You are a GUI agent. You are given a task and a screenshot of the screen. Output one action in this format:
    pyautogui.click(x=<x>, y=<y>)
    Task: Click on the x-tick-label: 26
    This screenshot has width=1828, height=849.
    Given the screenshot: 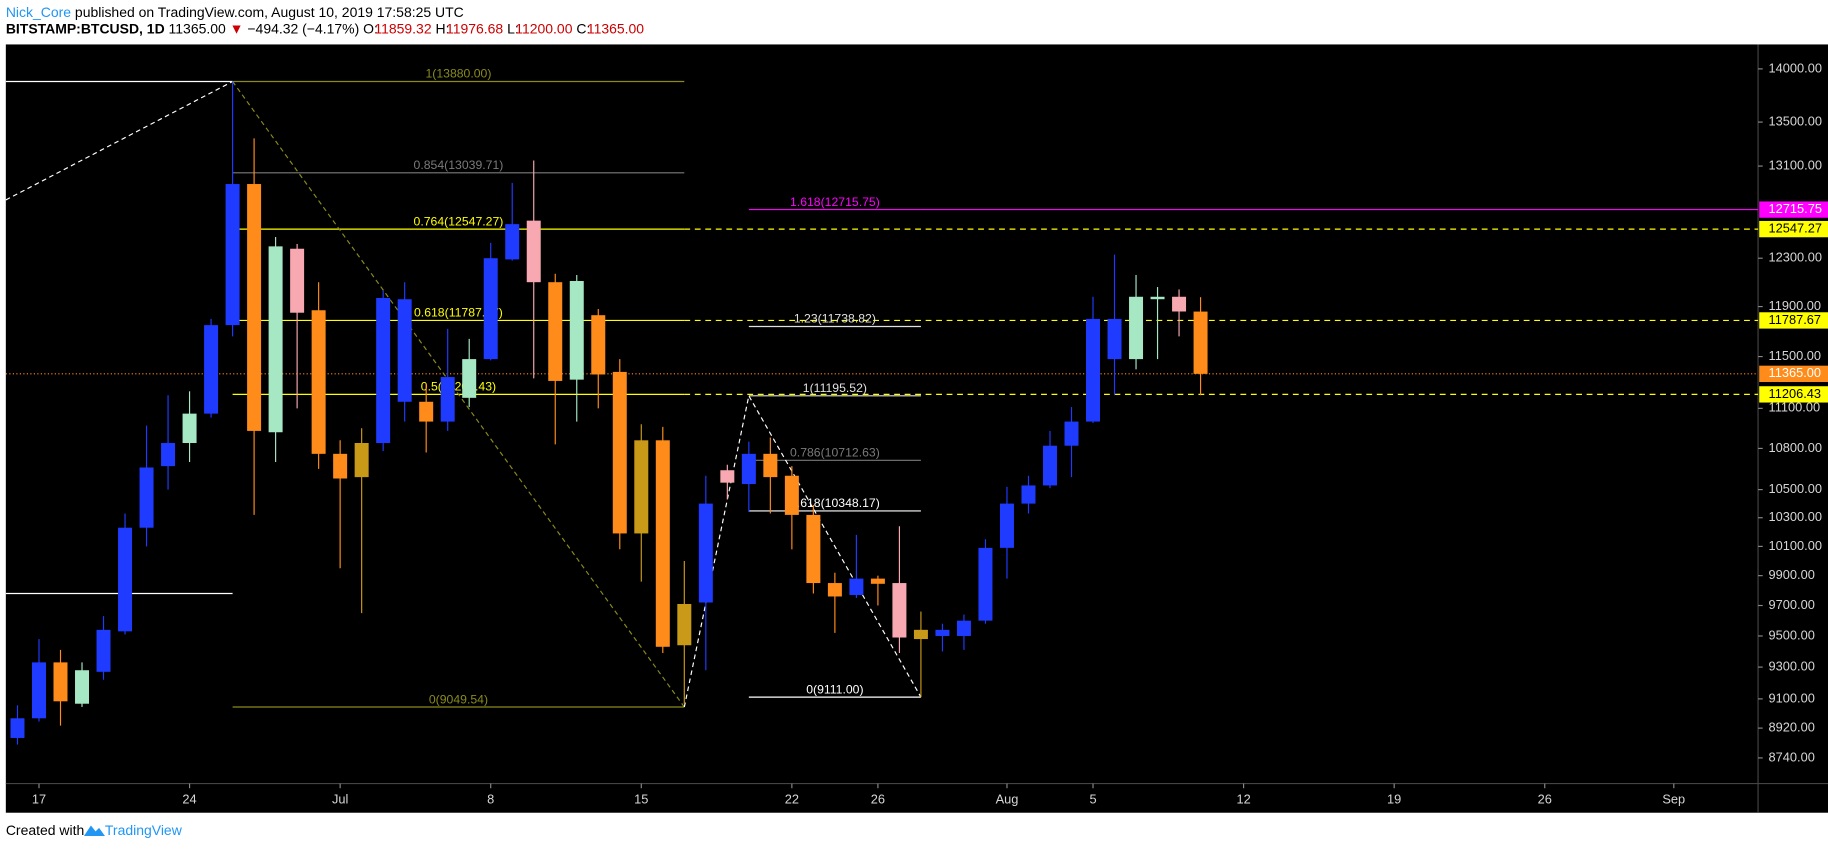 What is the action you would take?
    pyautogui.click(x=1545, y=798)
    